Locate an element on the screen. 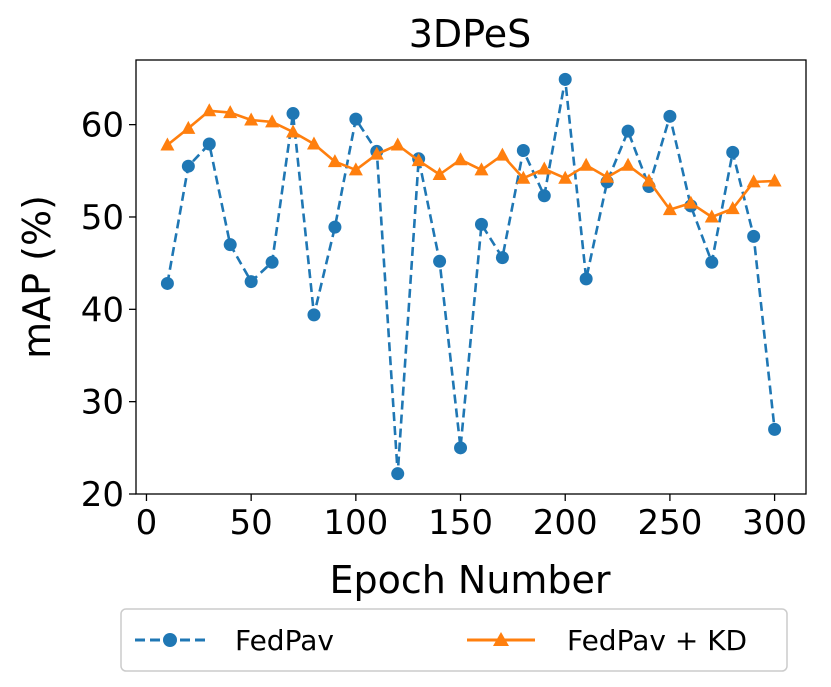  legend: FedPav FedPav + KD is located at coordinates (454, 640).